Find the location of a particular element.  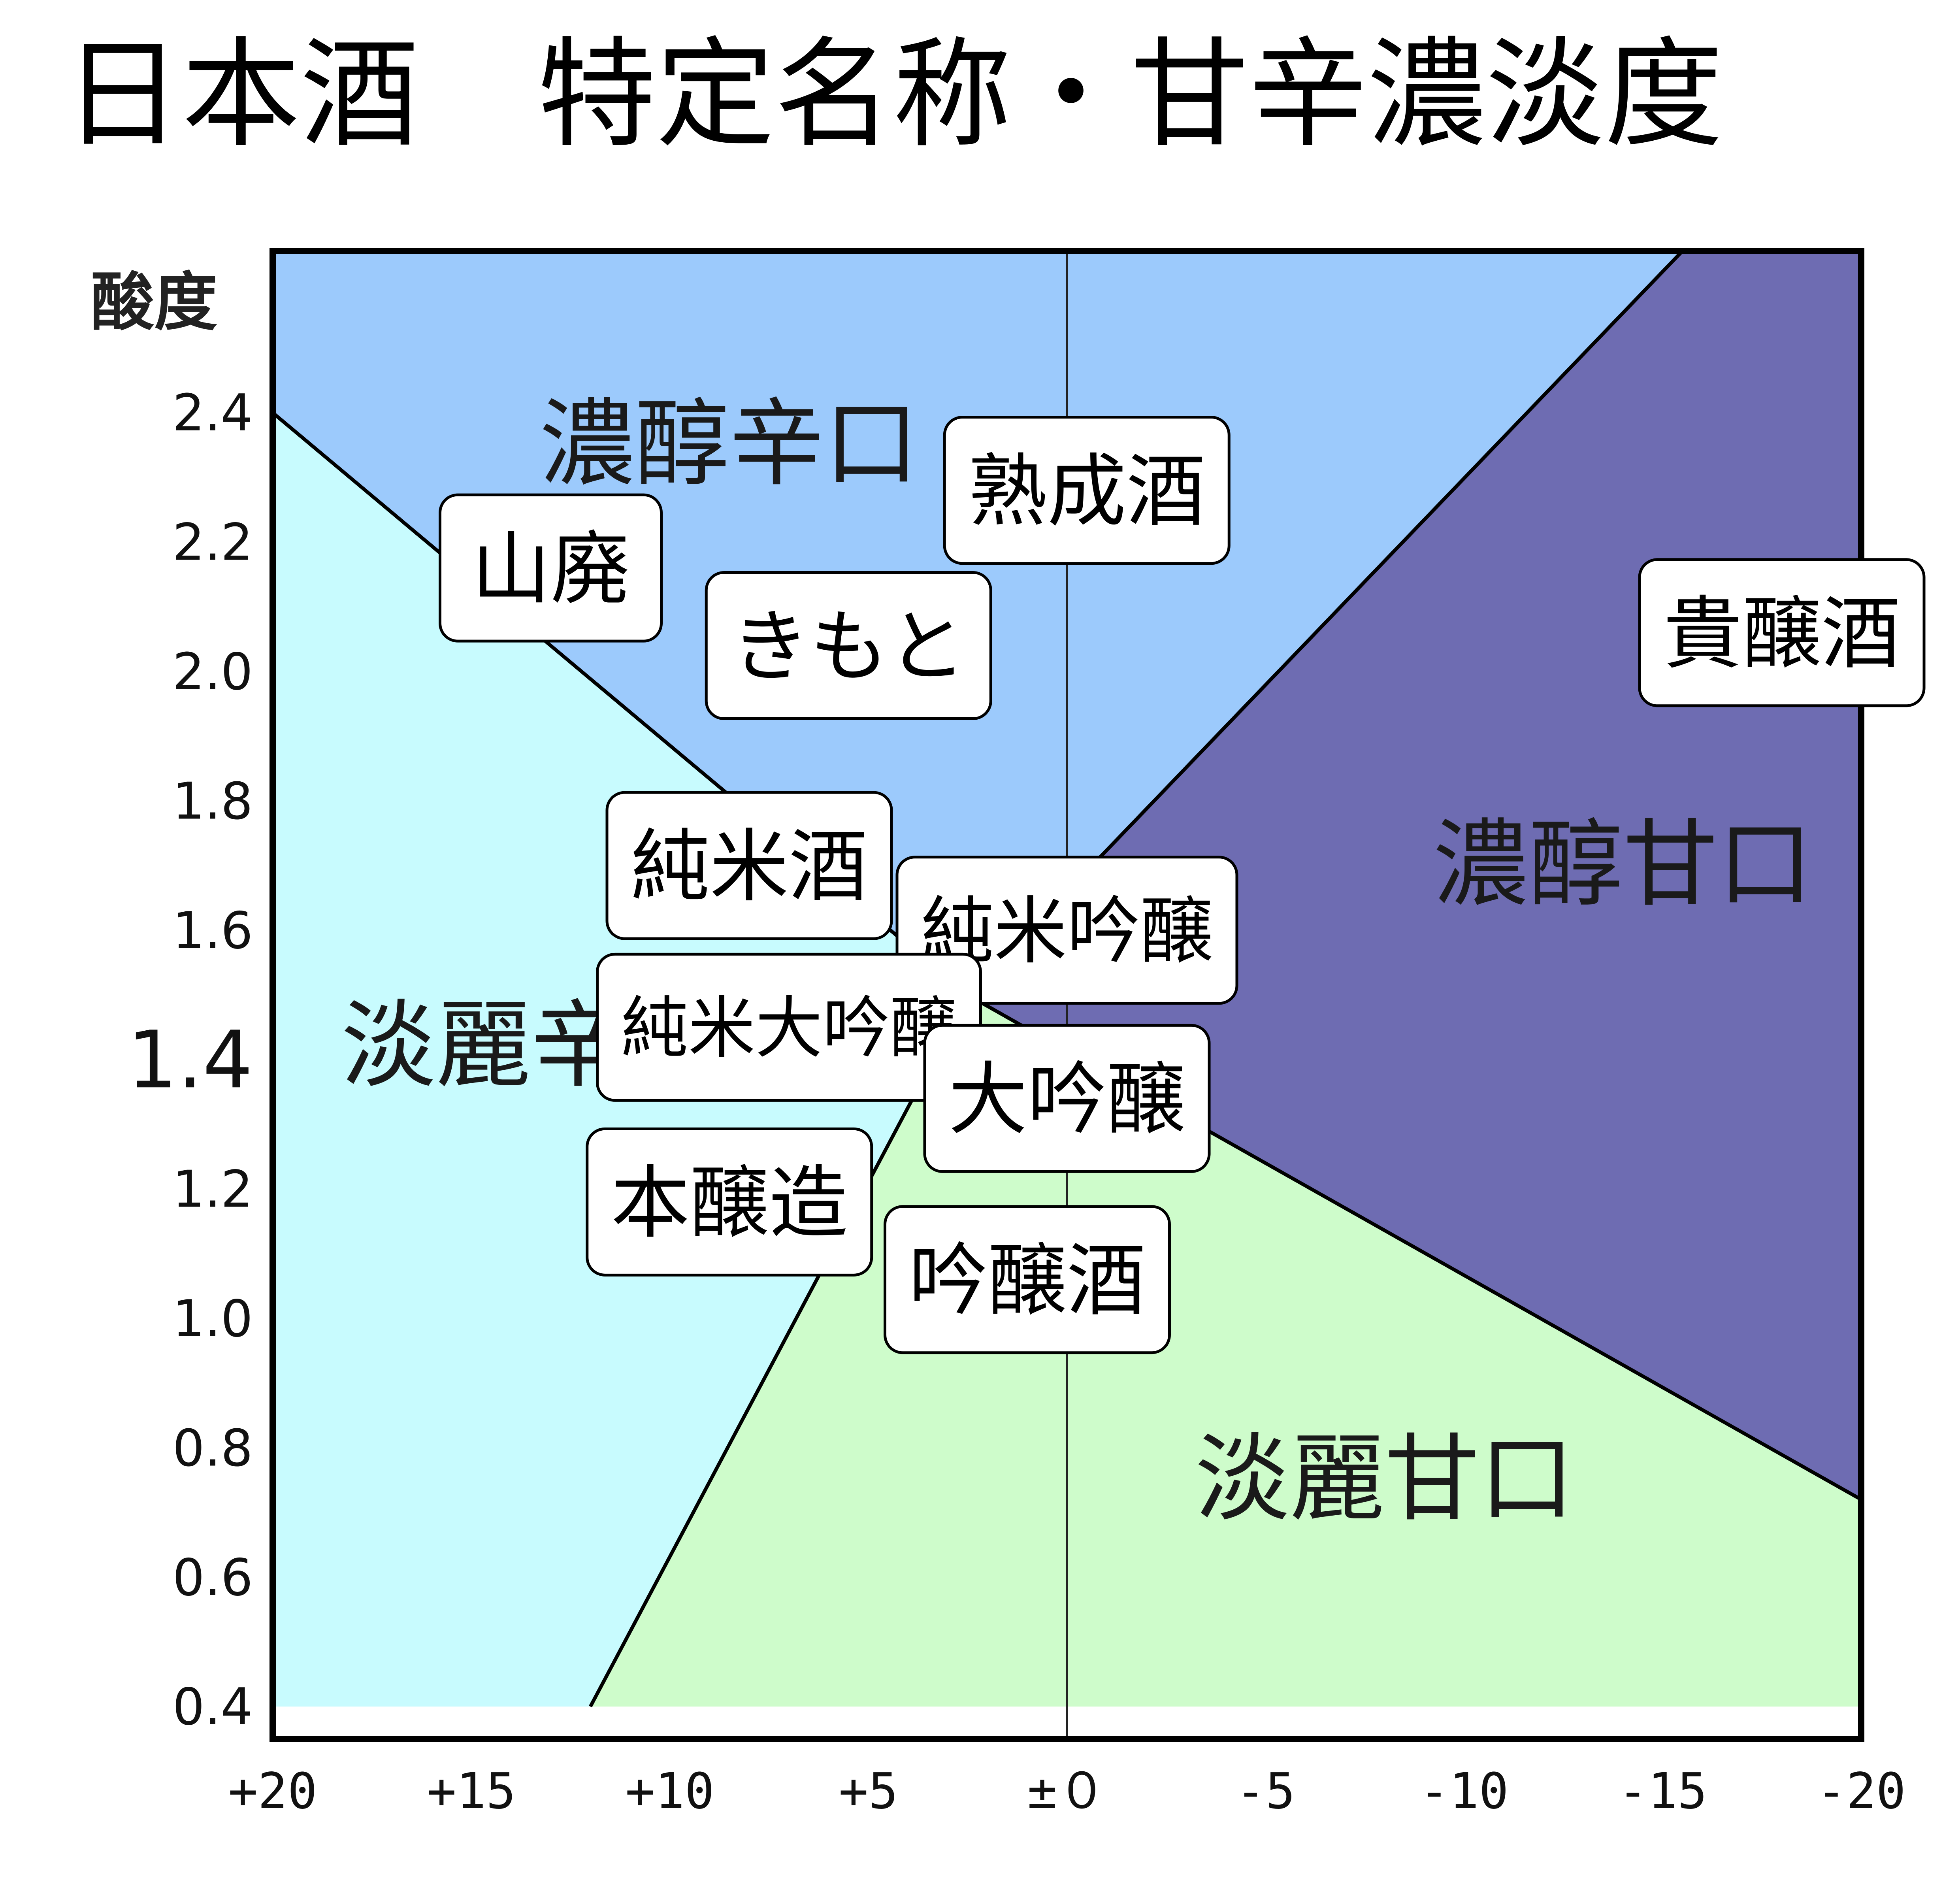

data-point-box: 純米吟醸 is located at coordinates (1066, 930).